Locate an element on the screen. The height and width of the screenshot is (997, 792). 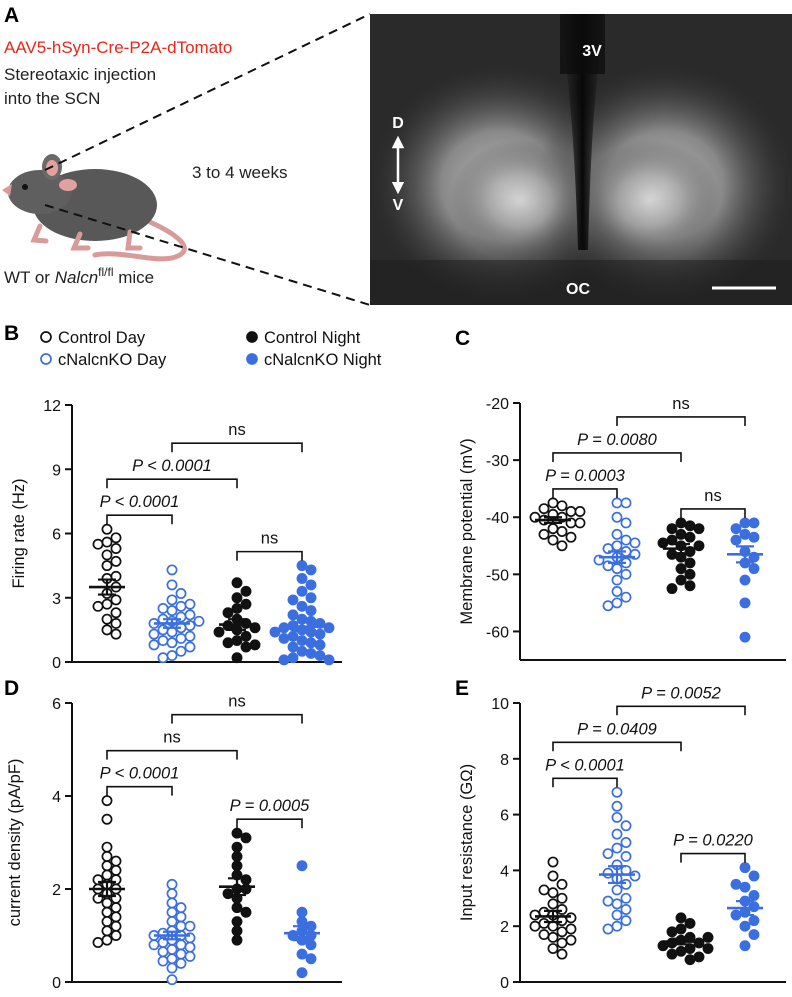
legend-label: Control Day is located at coordinates (102, 338).